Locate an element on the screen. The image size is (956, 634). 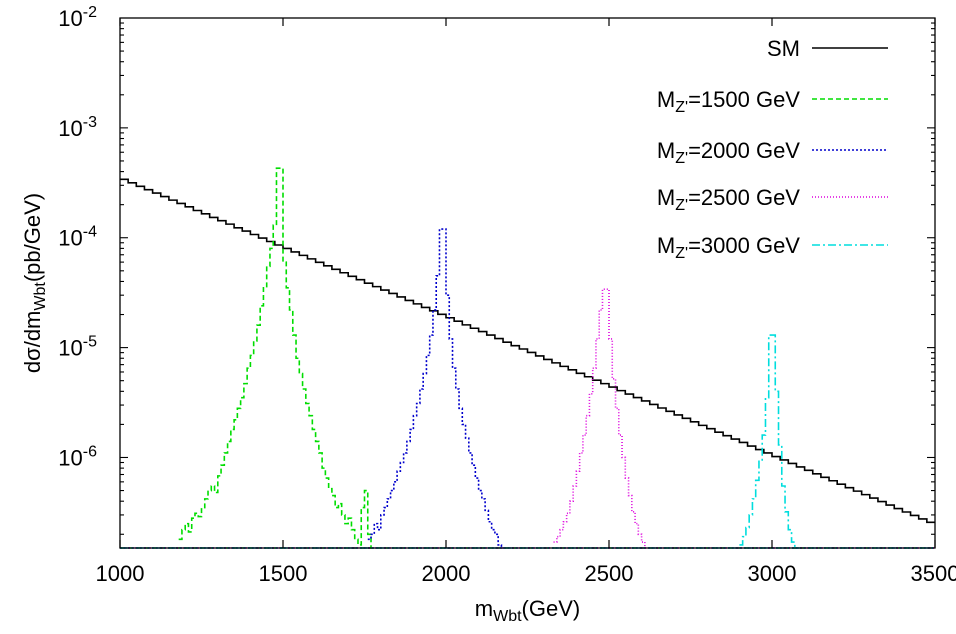
legend-label: SM is located at coordinates (783, 48).